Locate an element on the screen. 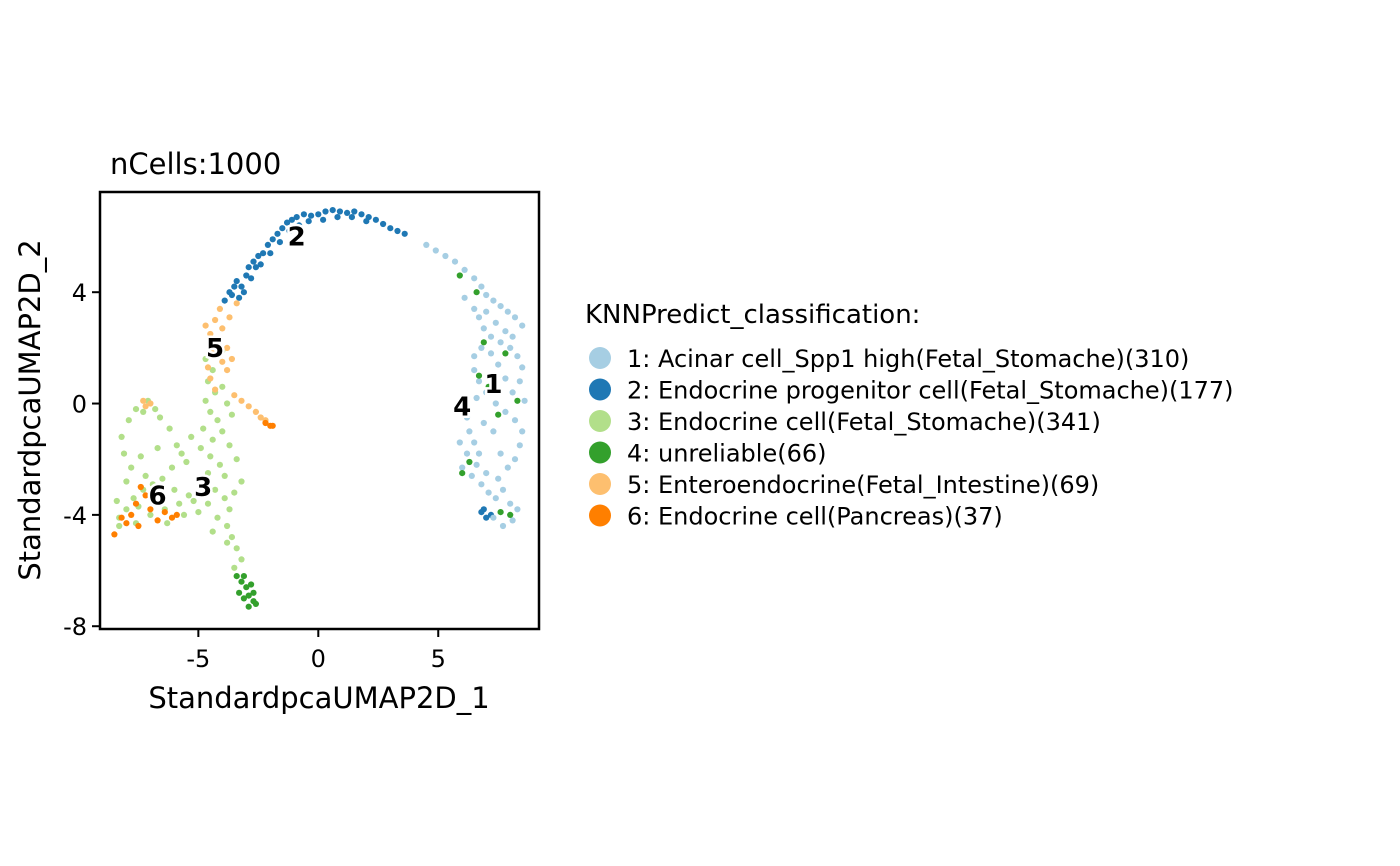 The image size is (1400, 866). cluster-label-6: 6 is located at coordinates (158, 496).